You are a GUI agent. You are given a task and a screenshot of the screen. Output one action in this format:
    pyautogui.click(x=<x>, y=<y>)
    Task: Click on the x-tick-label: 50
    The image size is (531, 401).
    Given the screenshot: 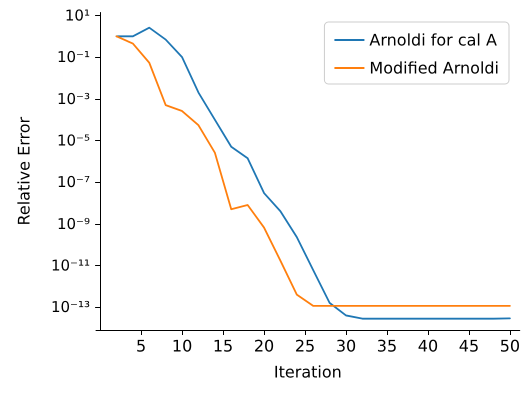 What is the action you would take?
    pyautogui.click(x=510, y=346)
    